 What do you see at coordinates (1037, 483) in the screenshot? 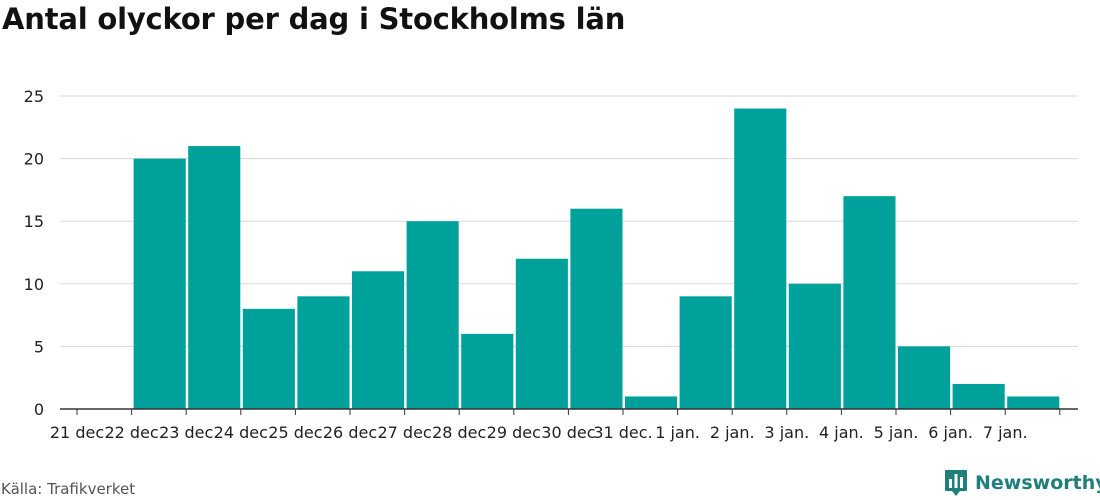
I see `brand-name: Newsworthy` at bounding box center [1037, 483].